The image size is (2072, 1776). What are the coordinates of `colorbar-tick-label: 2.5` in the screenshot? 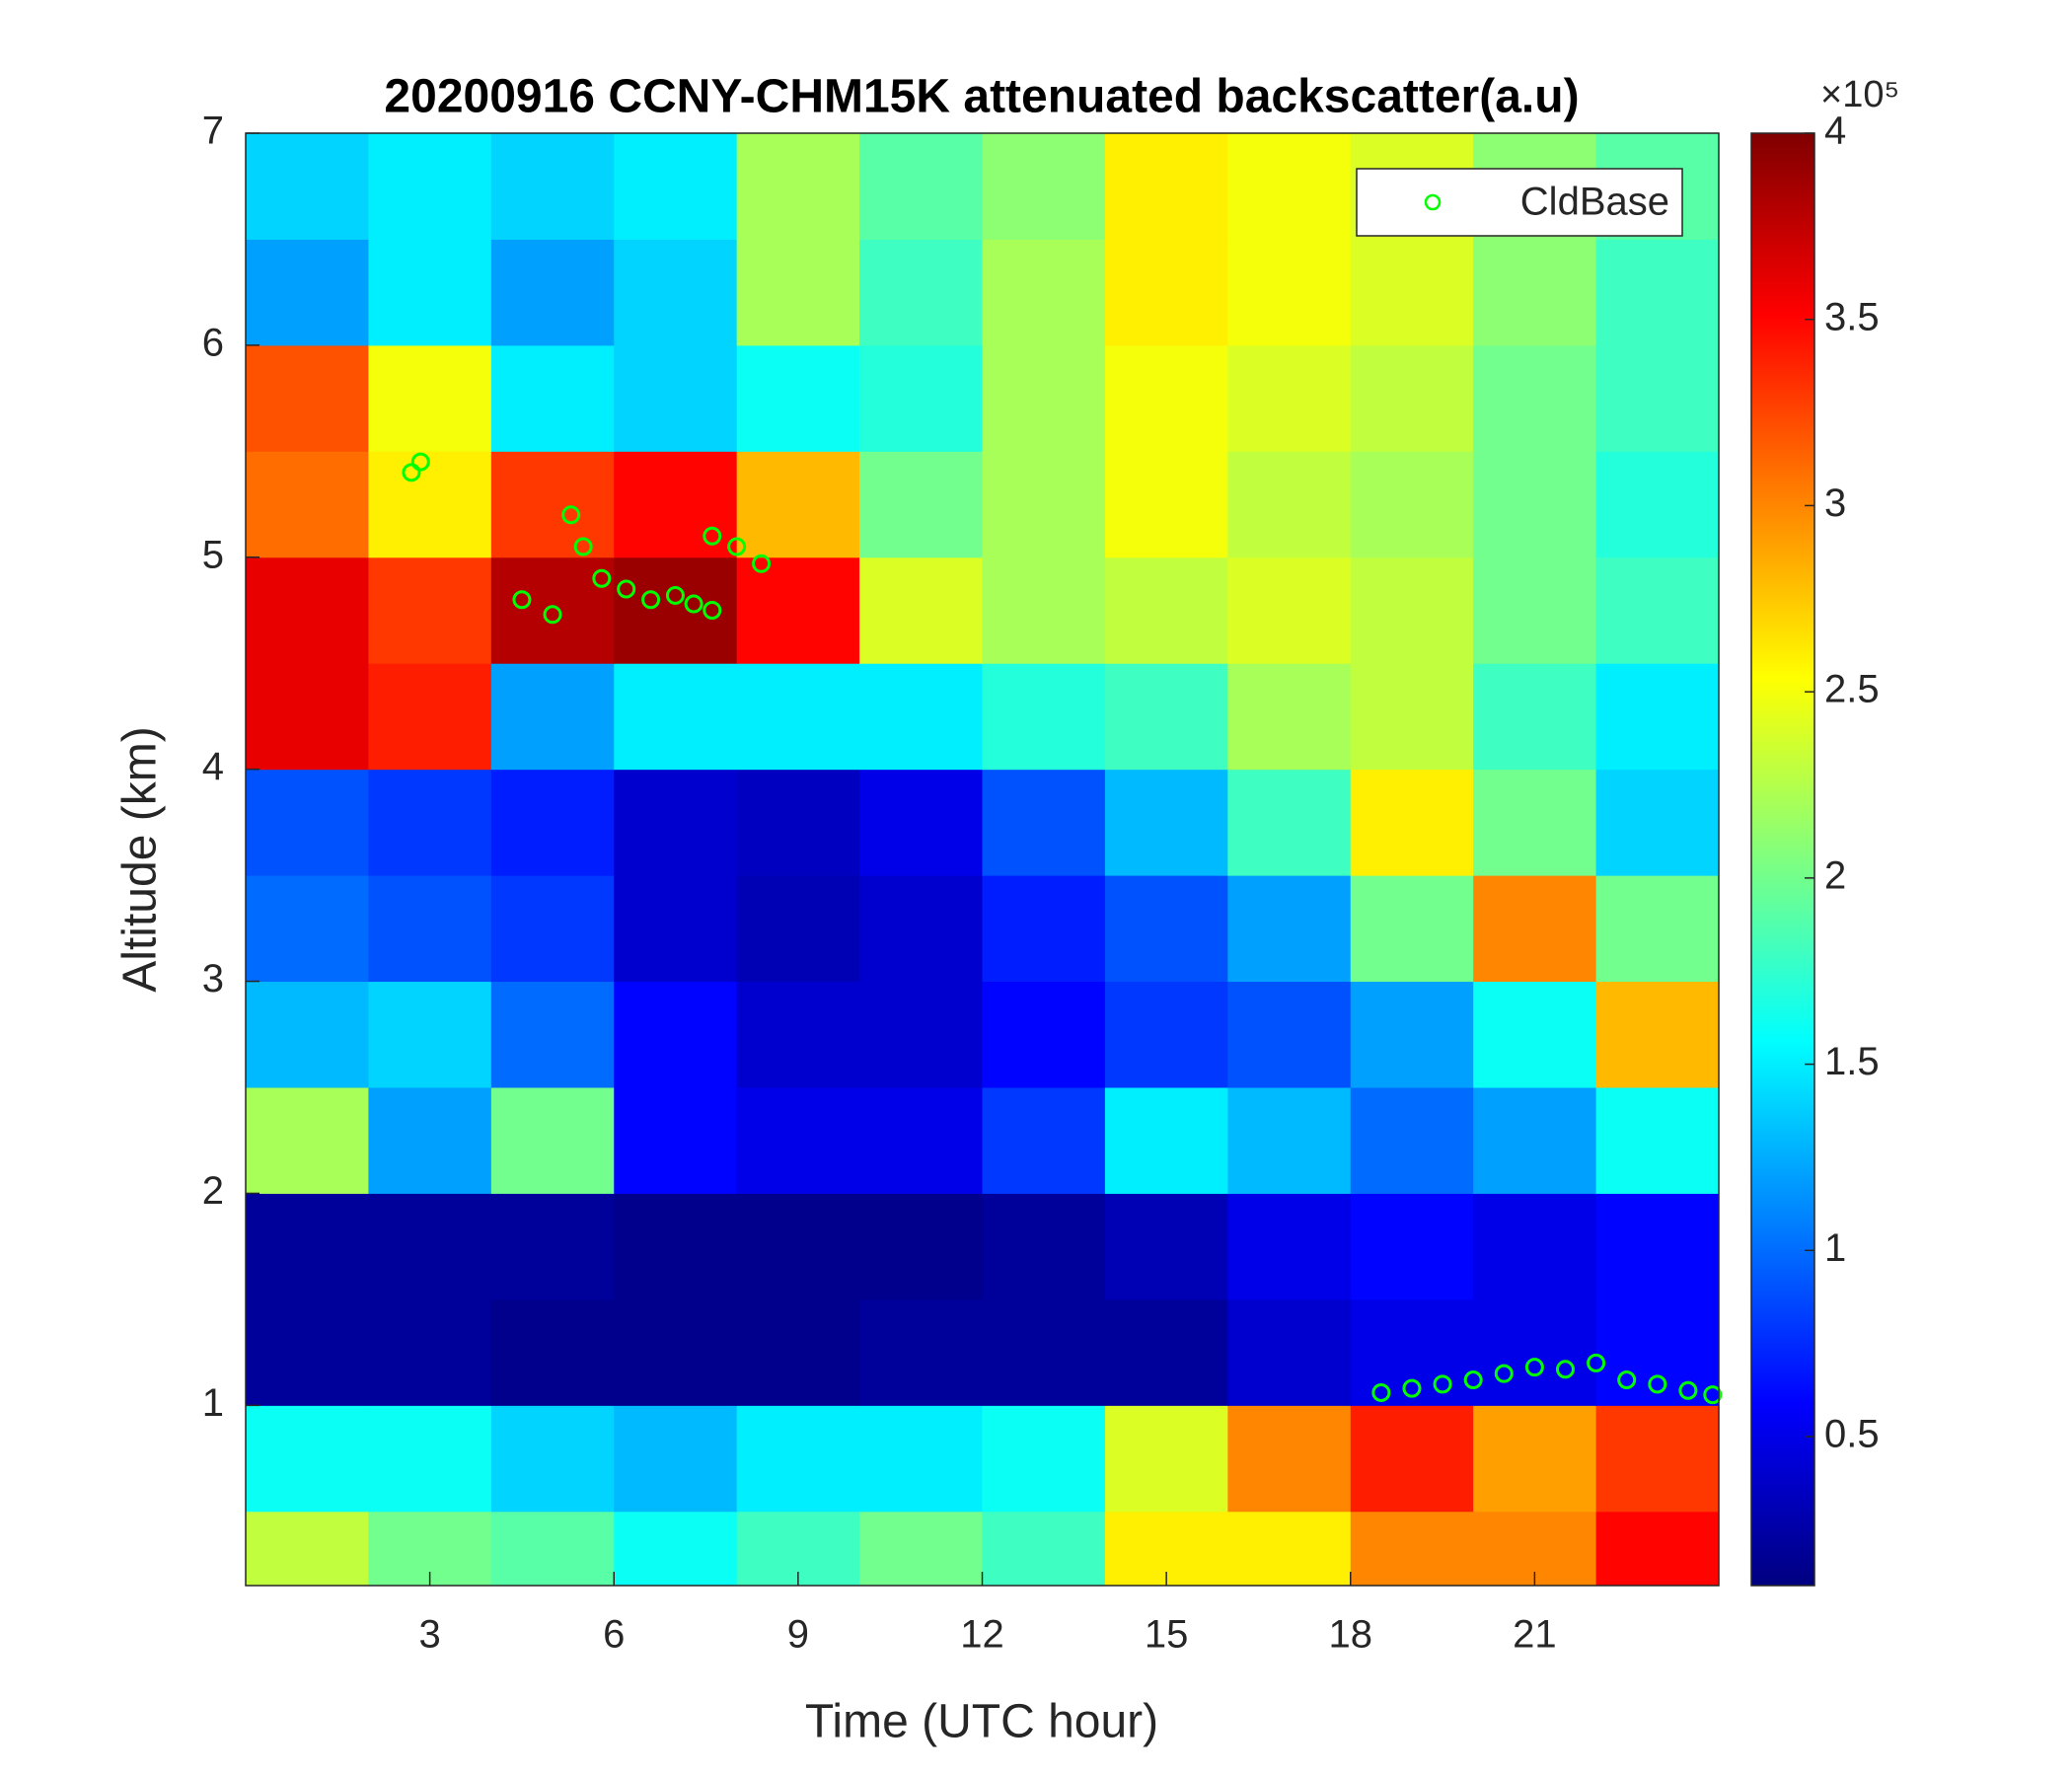 It's located at (1852, 690).